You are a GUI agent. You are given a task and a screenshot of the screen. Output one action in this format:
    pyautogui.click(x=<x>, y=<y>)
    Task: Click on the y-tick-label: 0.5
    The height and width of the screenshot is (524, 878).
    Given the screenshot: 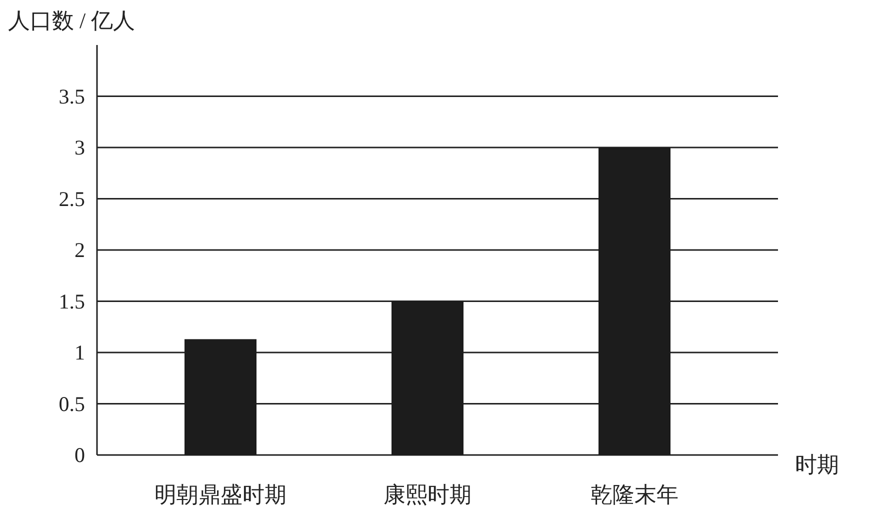 What is the action you would take?
    pyautogui.click(x=71, y=404)
    